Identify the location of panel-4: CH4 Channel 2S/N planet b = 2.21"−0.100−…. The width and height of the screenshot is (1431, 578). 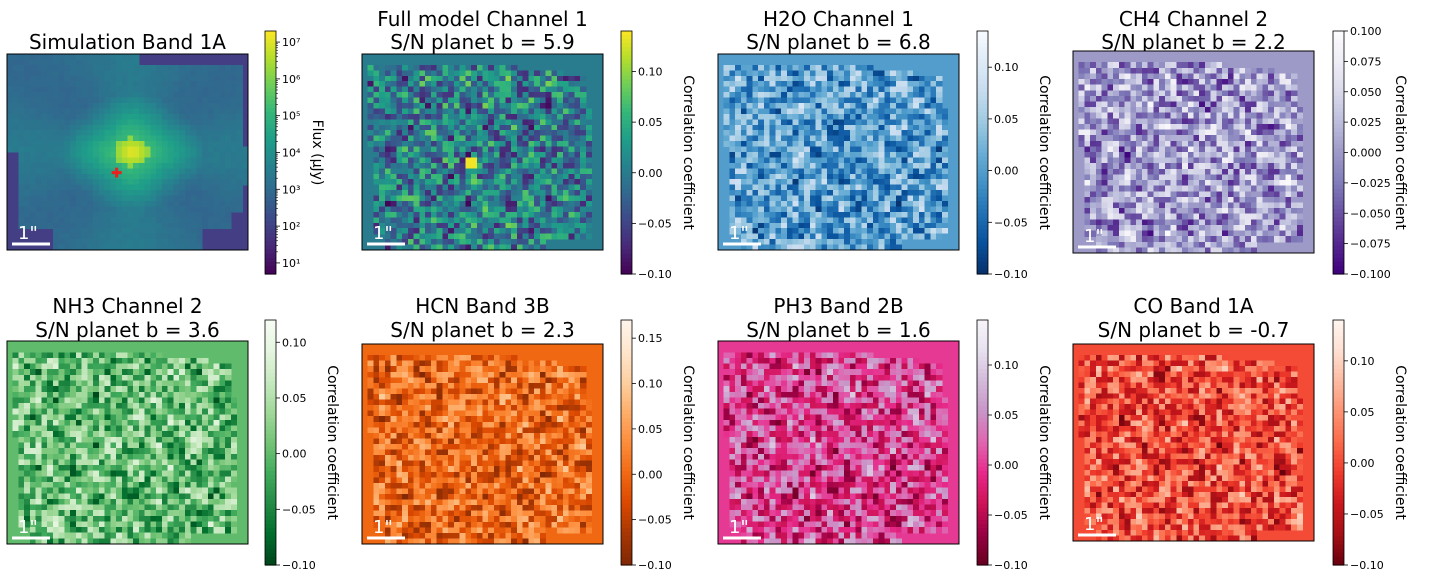
(1240, 144).